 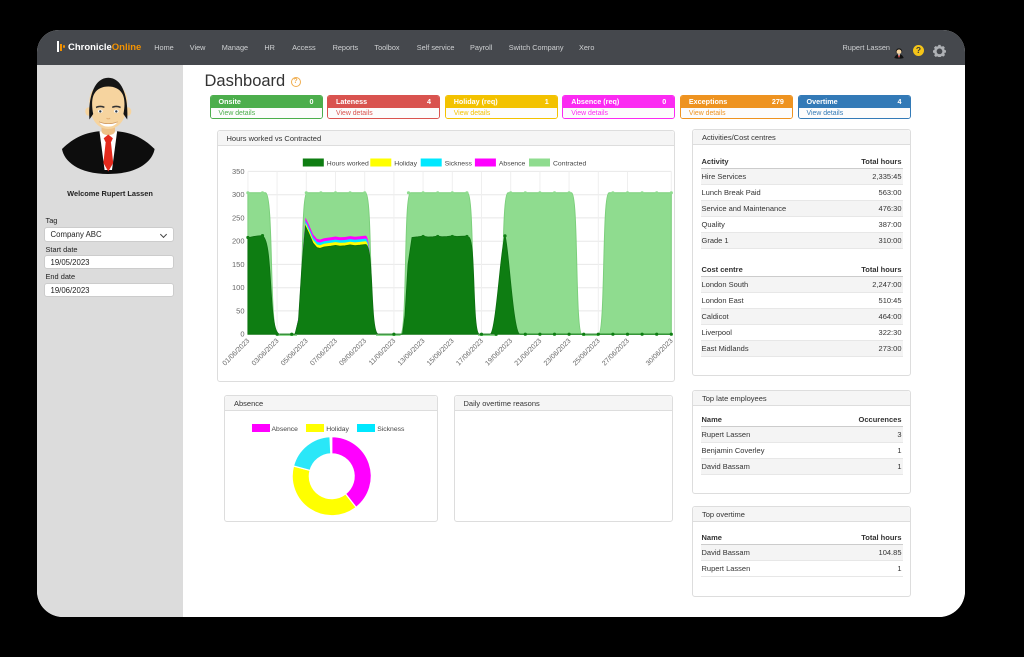 What do you see at coordinates (499, 353) in the screenshot?
I see `svg-text: 19/06/2023` at bounding box center [499, 353].